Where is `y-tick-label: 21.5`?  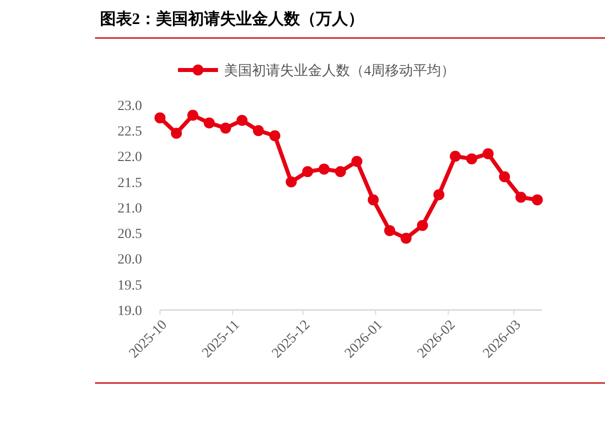 y-tick-label: 21.5 is located at coordinates (130, 183).